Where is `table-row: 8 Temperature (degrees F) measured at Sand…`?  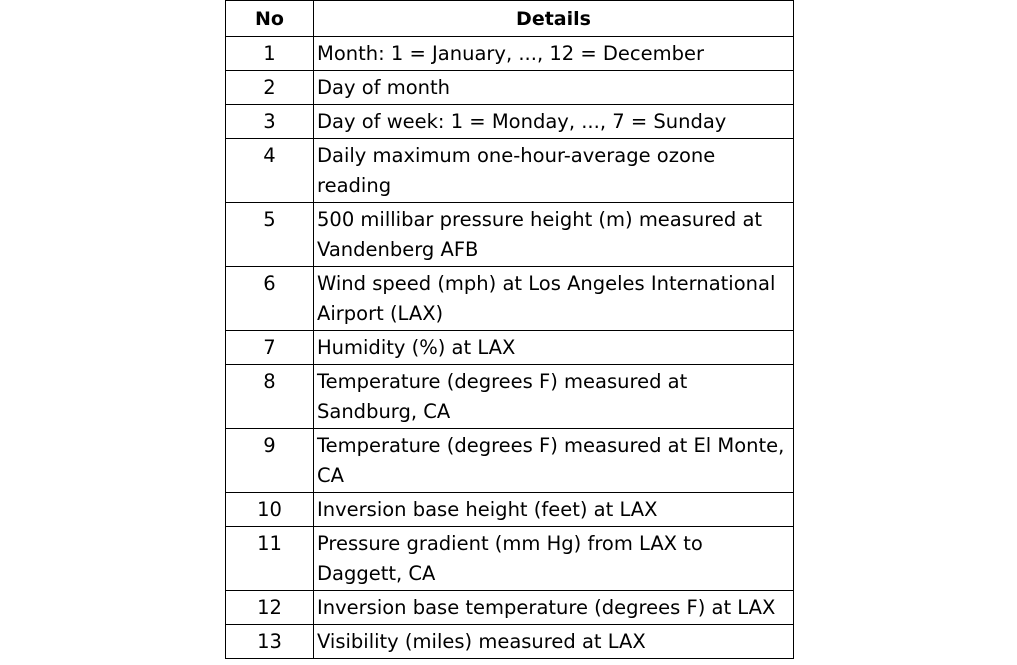
table-row: 8 Temperature (degrees F) measured at Sand… is located at coordinates (509, 396).